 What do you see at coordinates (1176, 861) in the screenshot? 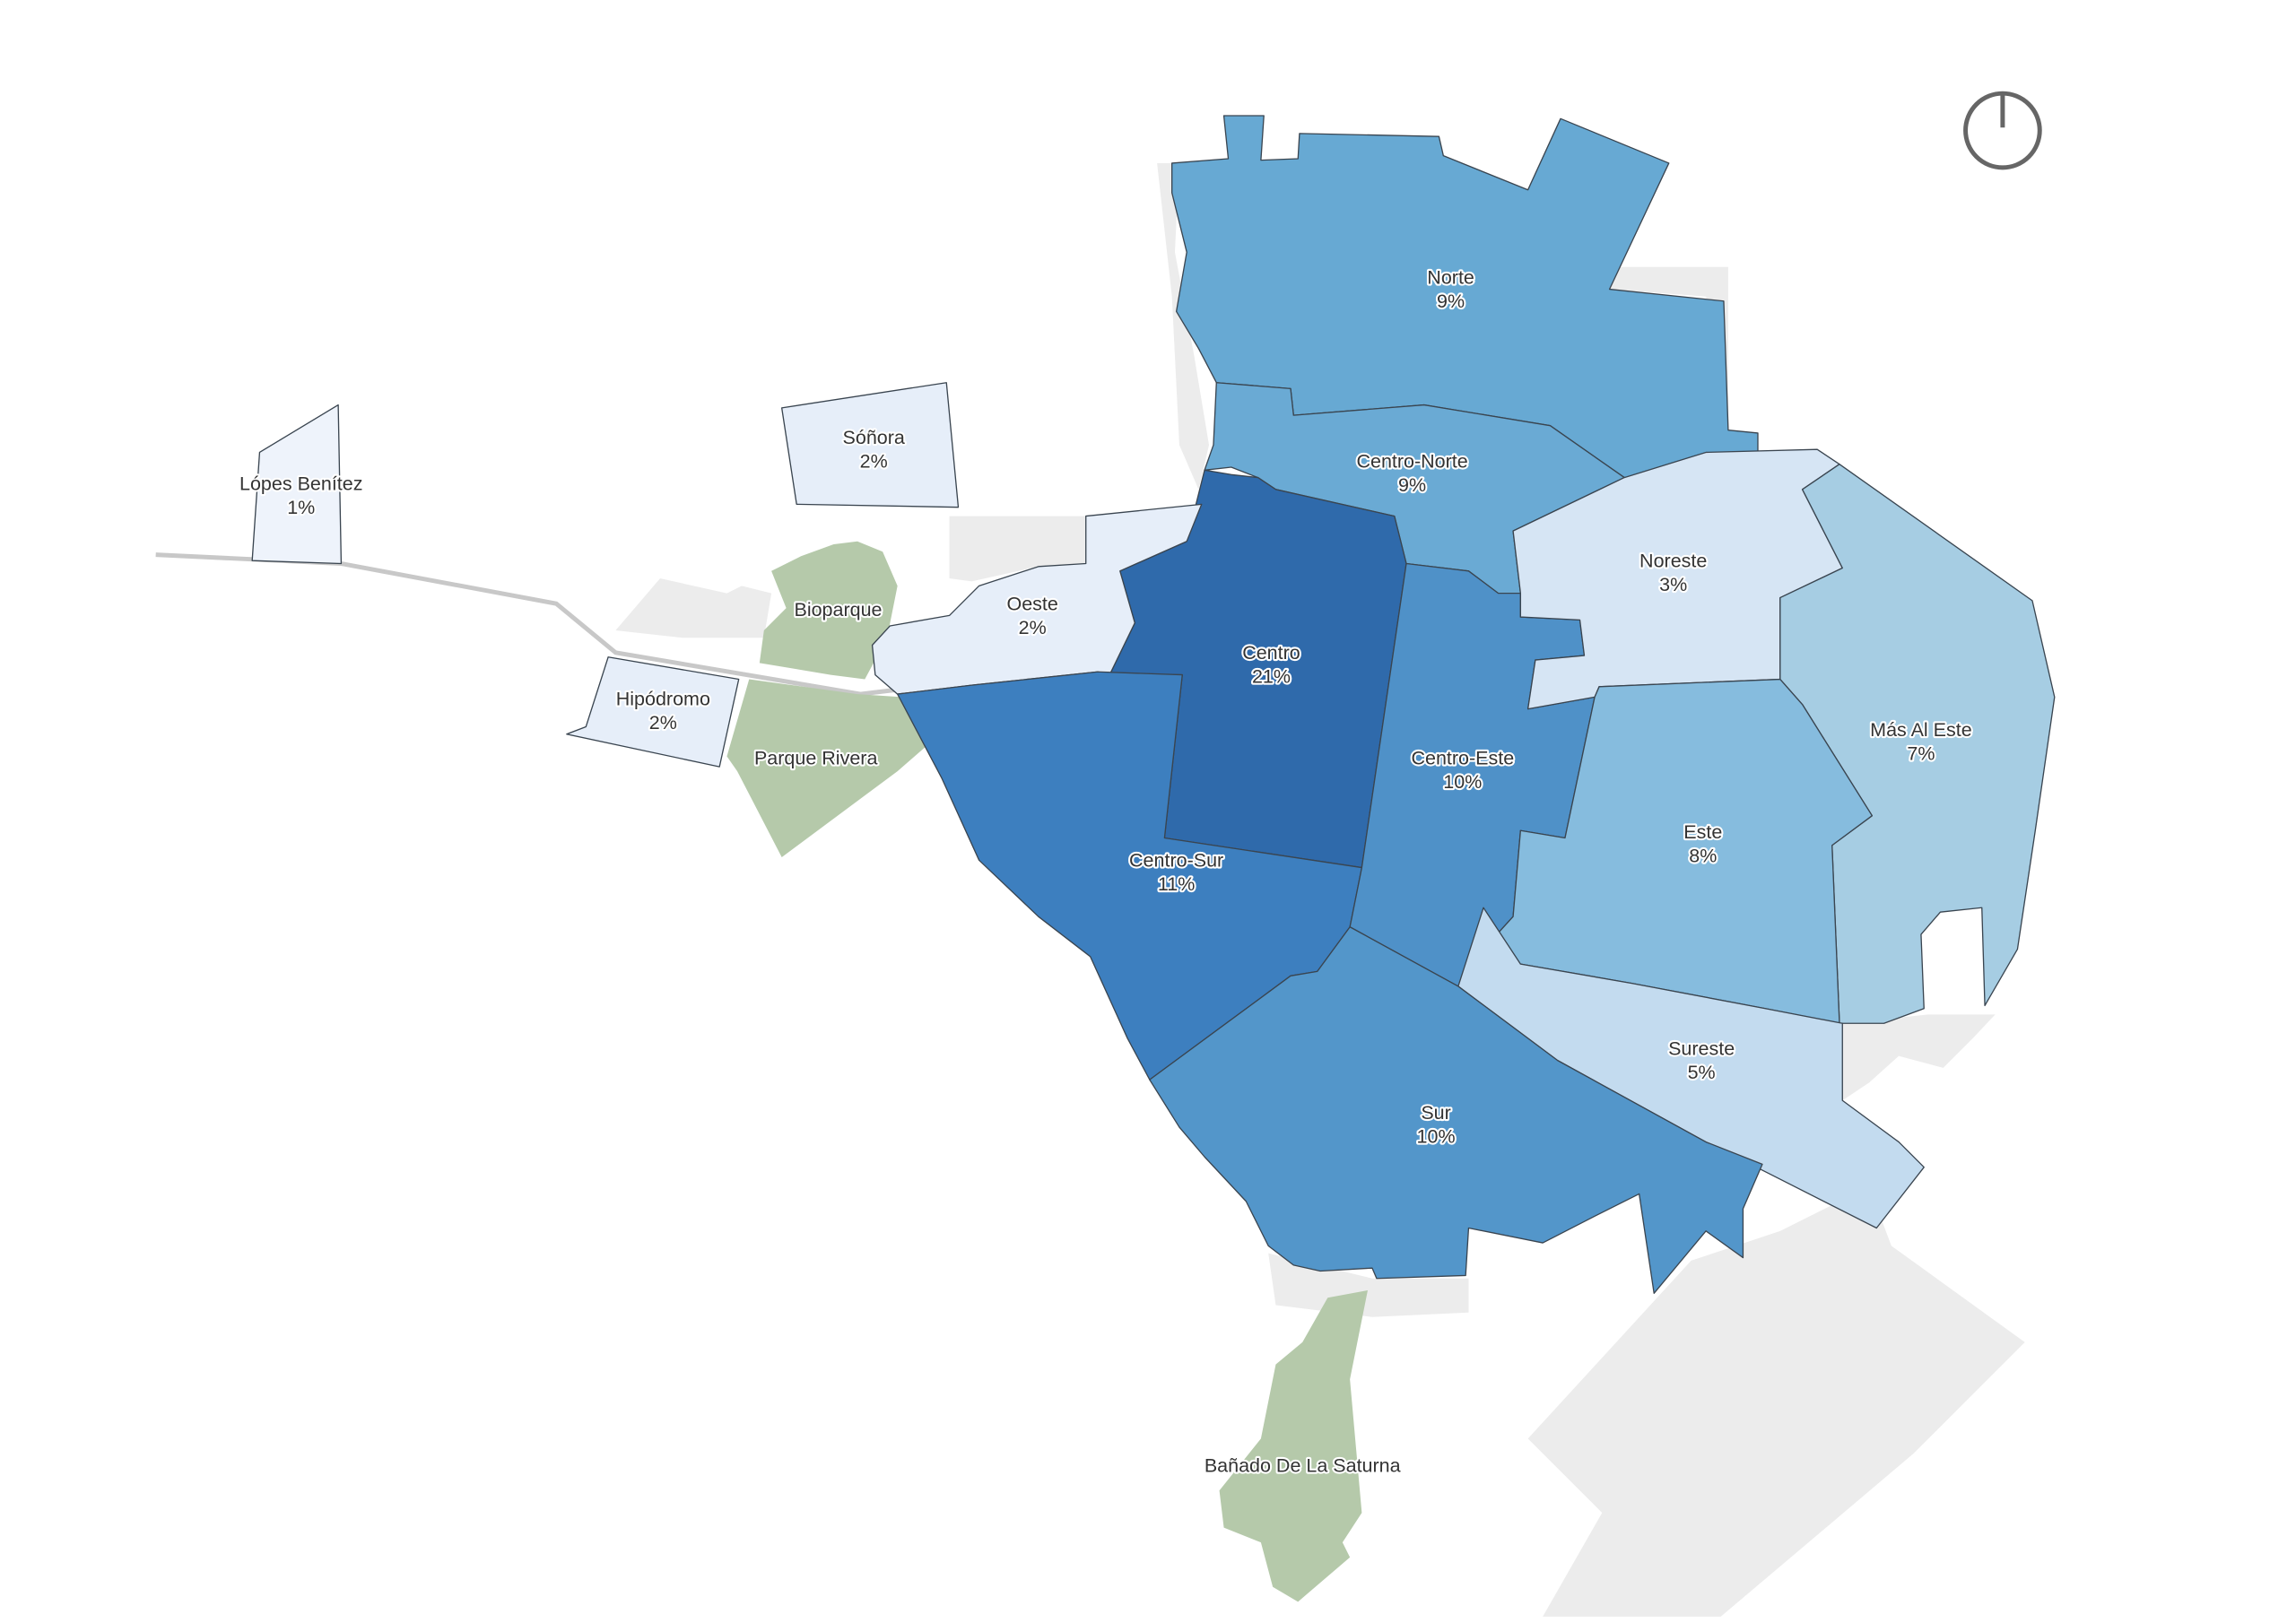
I see `region-name: Centro-Sur` at bounding box center [1176, 861].